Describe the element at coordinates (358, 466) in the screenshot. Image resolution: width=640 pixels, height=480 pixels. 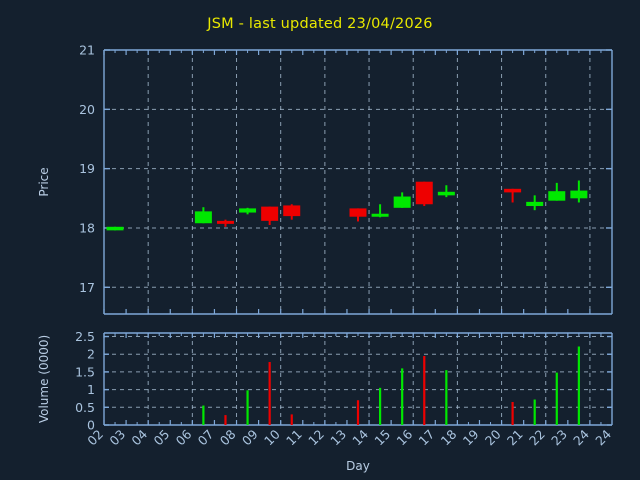
I see `x-axis-label: Day` at that location.